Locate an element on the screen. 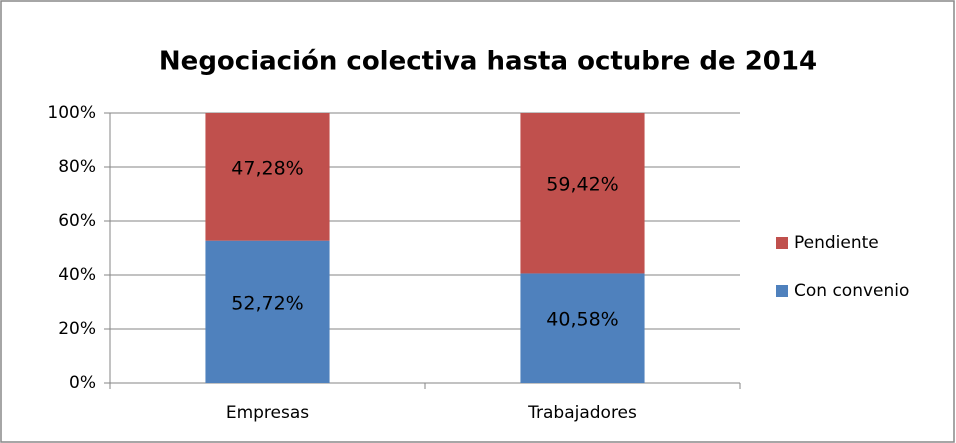 The width and height of the screenshot is (956, 443). y-tick-label: 60% is located at coordinates (77, 221).